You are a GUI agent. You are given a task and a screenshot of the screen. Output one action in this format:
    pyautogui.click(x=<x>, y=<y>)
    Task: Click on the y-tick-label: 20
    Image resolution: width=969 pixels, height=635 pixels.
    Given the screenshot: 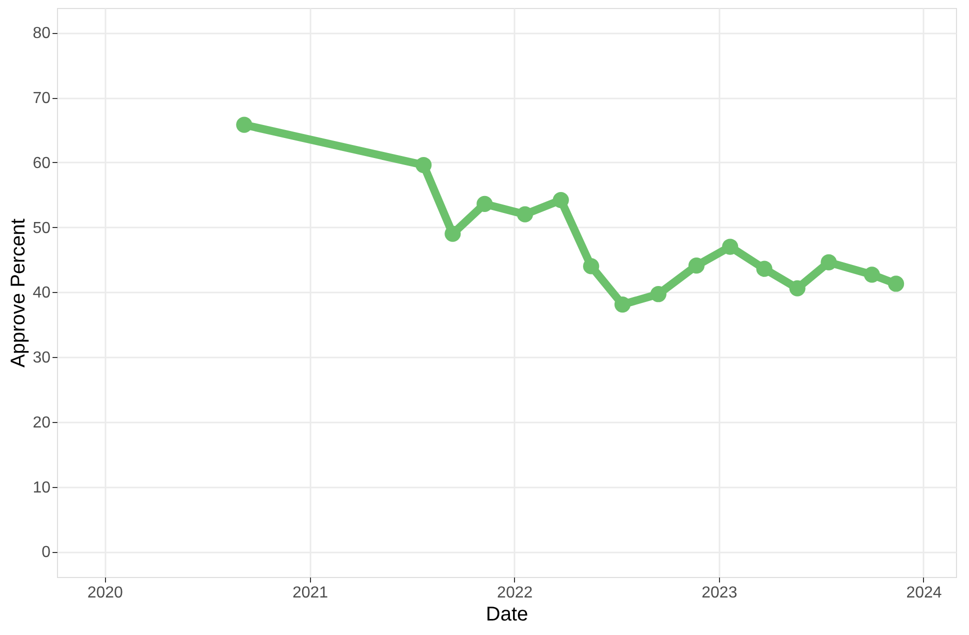 What is the action you would take?
    pyautogui.click(x=41, y=423)
    